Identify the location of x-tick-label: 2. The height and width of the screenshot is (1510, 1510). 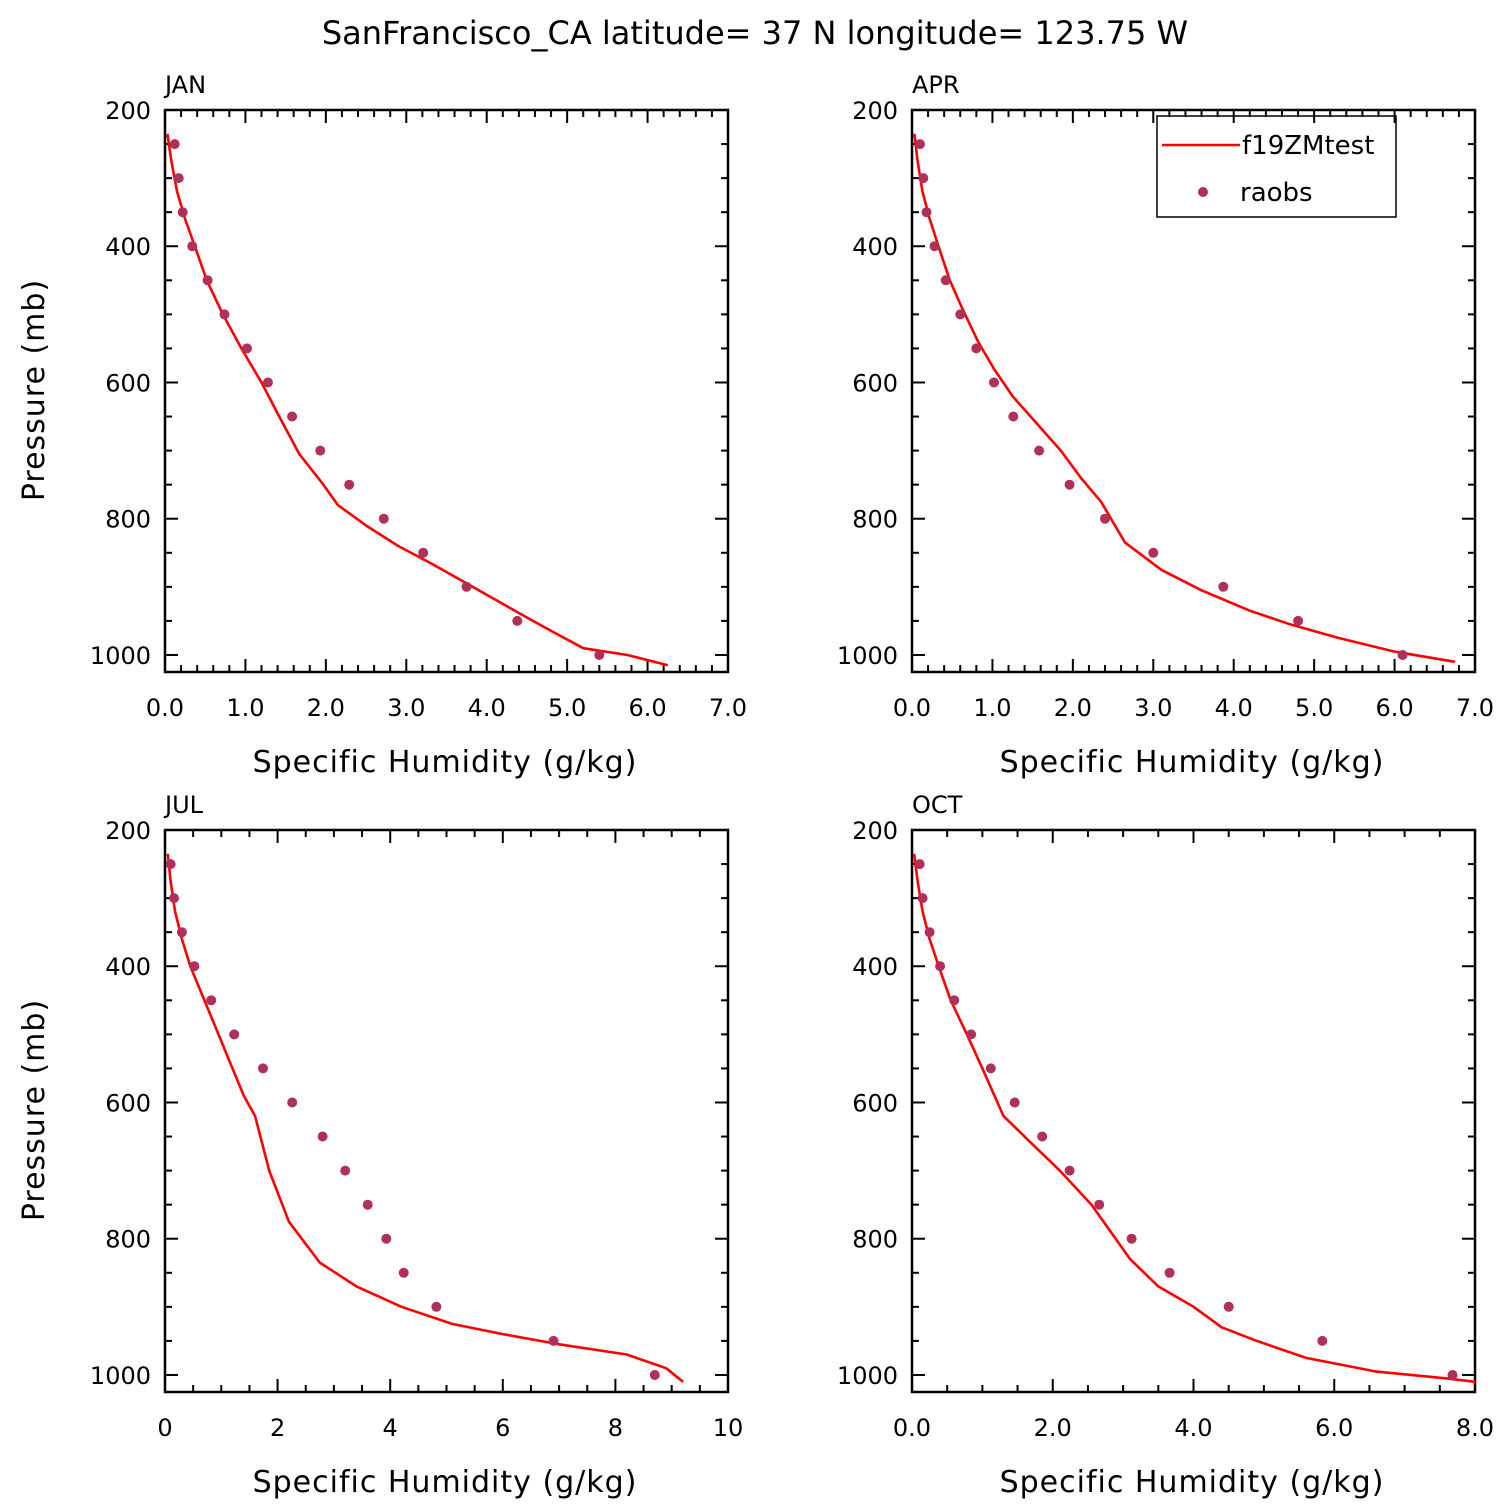
(277, 1428).